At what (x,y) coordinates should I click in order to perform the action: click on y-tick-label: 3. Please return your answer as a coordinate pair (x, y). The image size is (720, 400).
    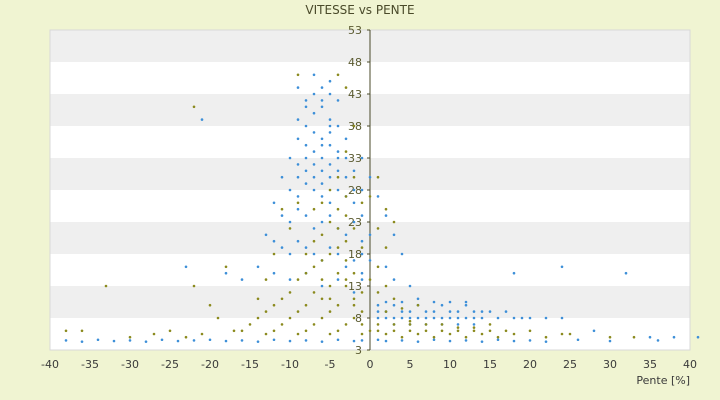
    Looking at the image, I should click on (358, 350).